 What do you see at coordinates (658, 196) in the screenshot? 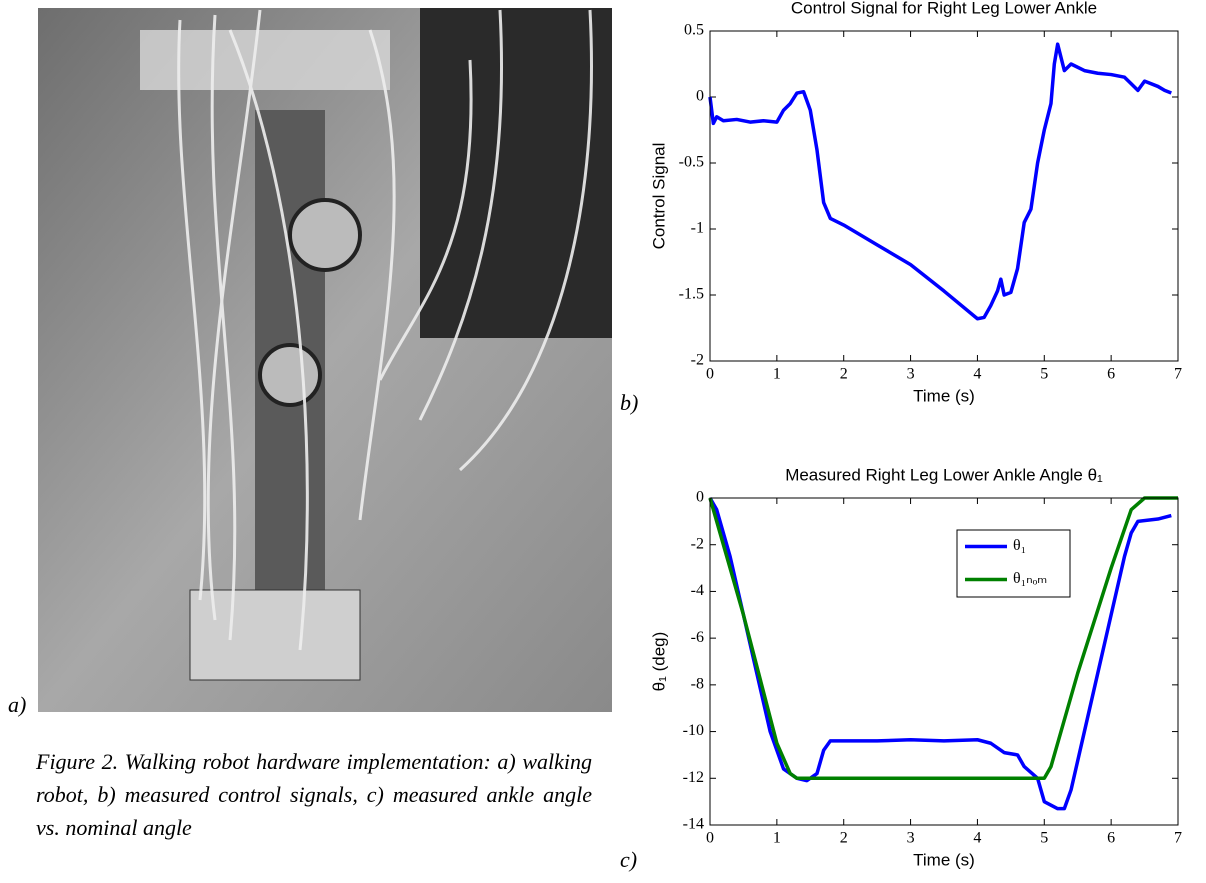
I see `y-axis-label: Control Signal` at bounding box center [658, 196].